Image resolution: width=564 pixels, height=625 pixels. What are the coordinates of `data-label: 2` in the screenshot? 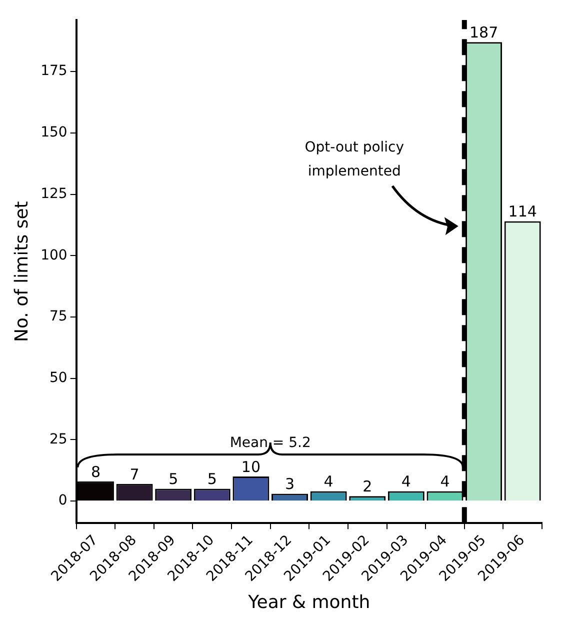 It's located at (367, 487).